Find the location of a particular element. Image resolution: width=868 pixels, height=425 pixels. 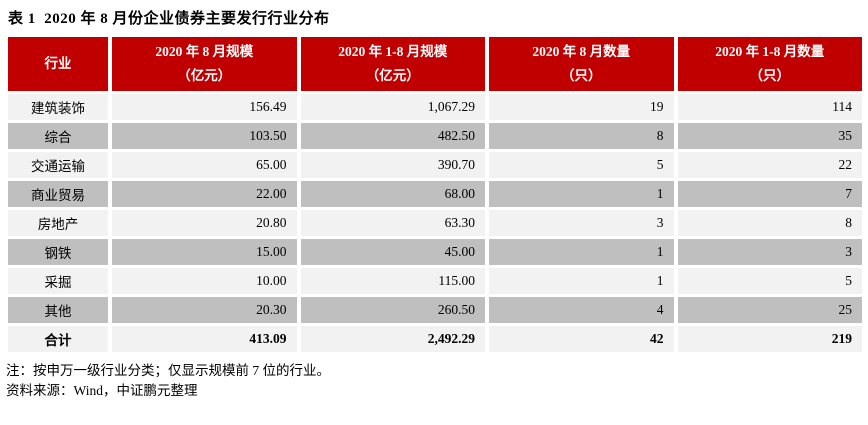

header-line1: 2020 年 1-8 月规模 is located at coordinates (393, 51).